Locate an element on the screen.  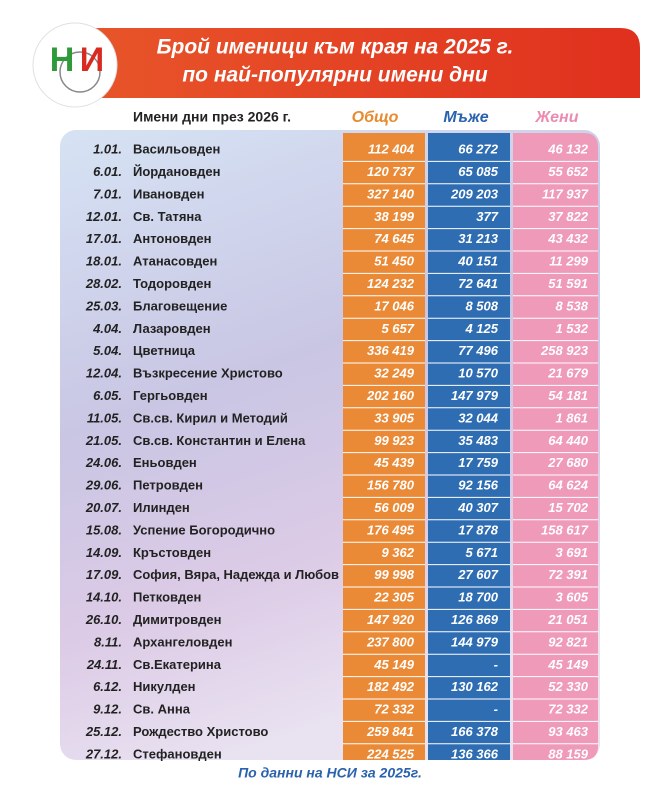
cell-value: 147 979 is located at coordinates (475, 395).